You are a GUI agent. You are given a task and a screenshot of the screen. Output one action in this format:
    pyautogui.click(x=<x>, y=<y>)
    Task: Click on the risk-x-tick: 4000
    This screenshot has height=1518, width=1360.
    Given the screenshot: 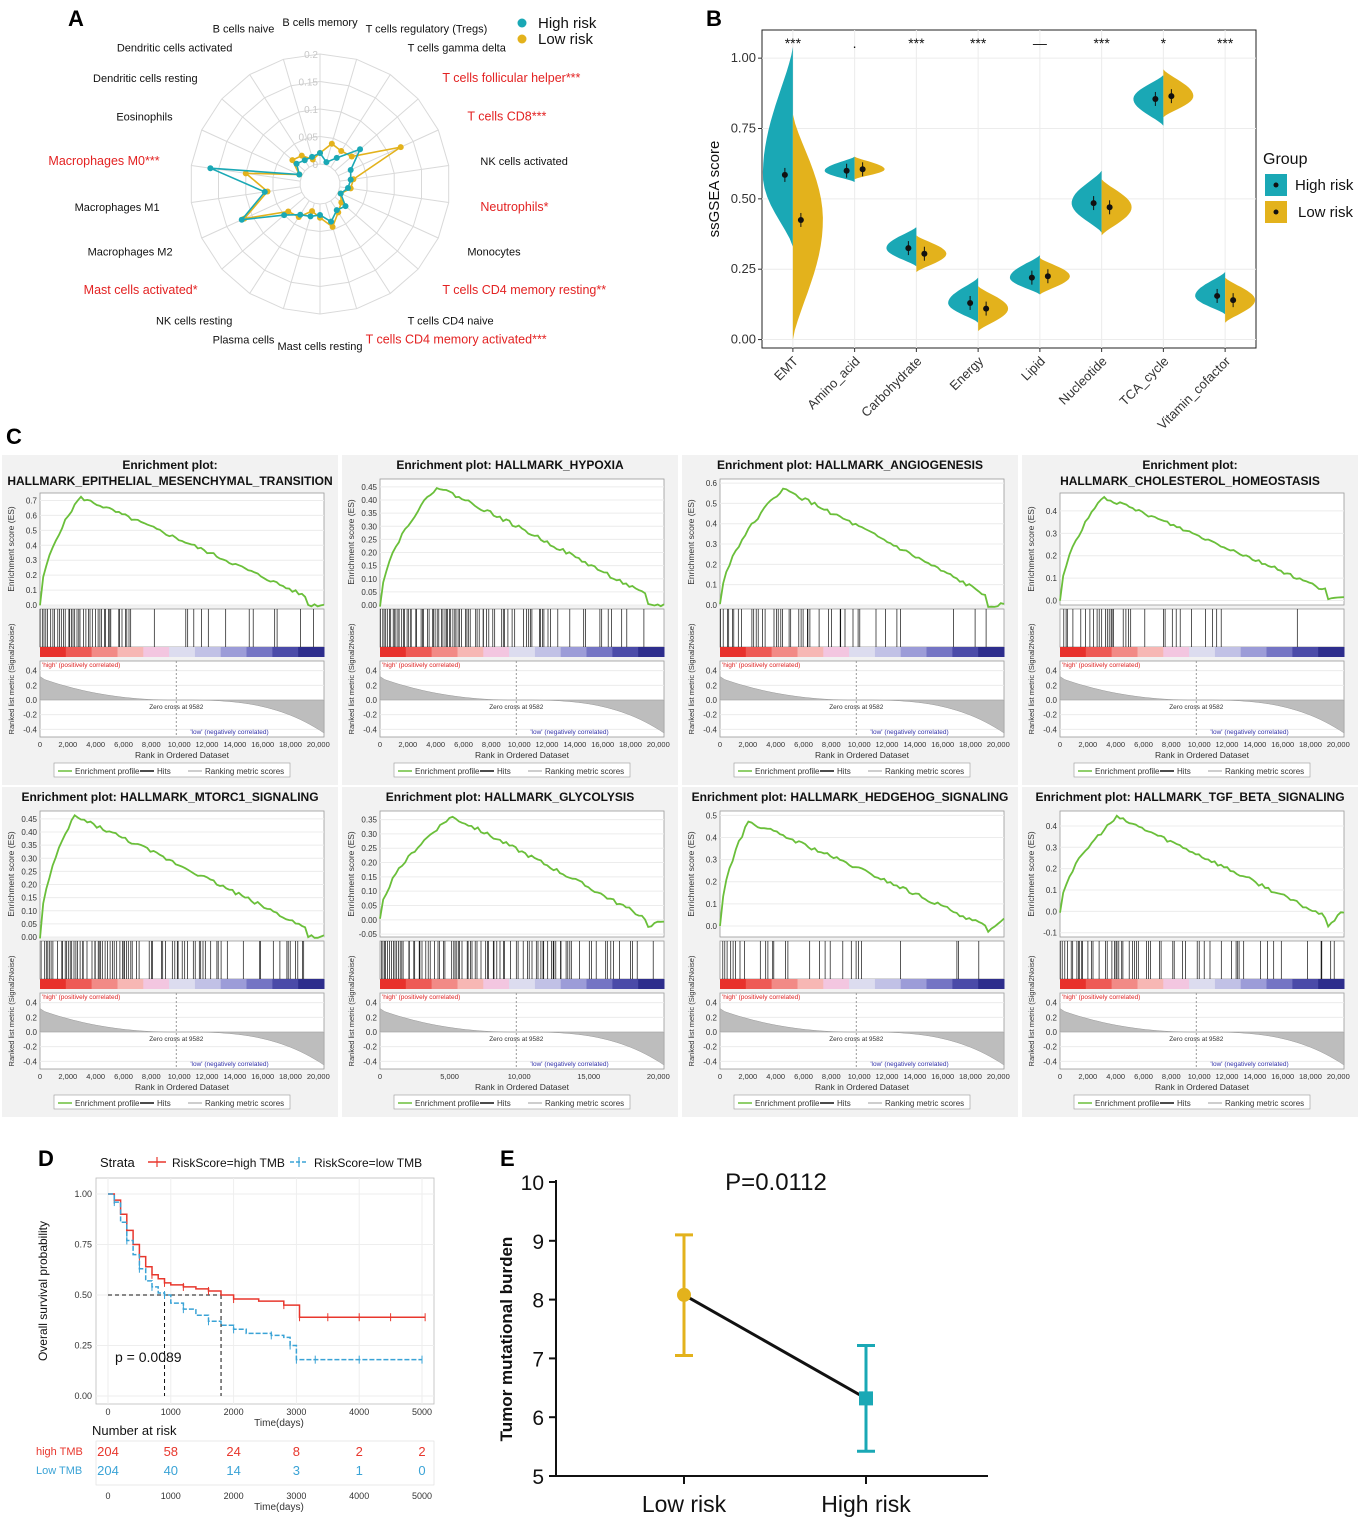 What is the action you would take?
    pyautogui.click(x=359, y=1496)
    